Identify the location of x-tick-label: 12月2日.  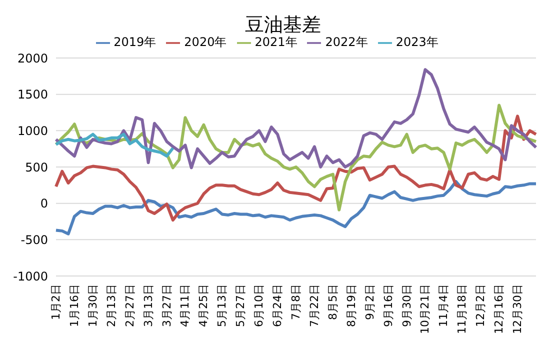
(481, 305).